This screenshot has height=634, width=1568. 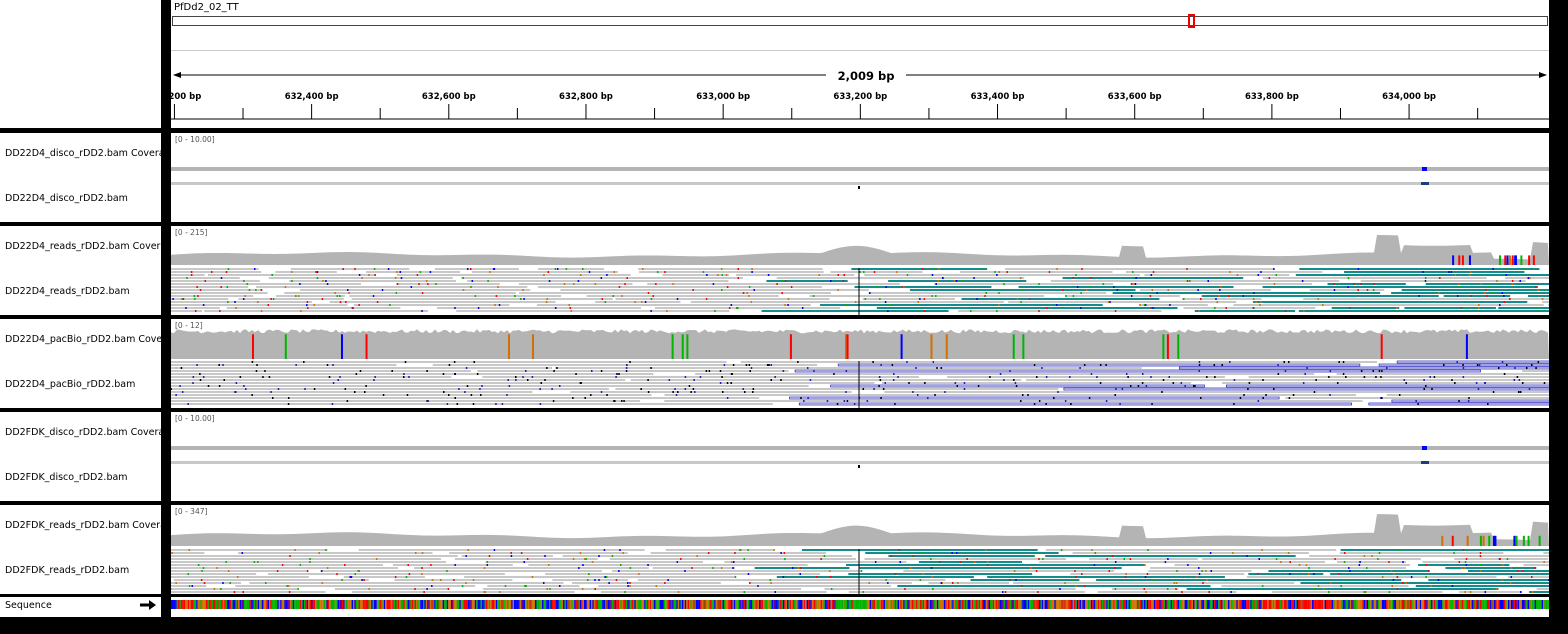 I want to click on coverage-track-label: DD22D4_disco_rDD2.bam Coverage, so click(x=83, y=153).